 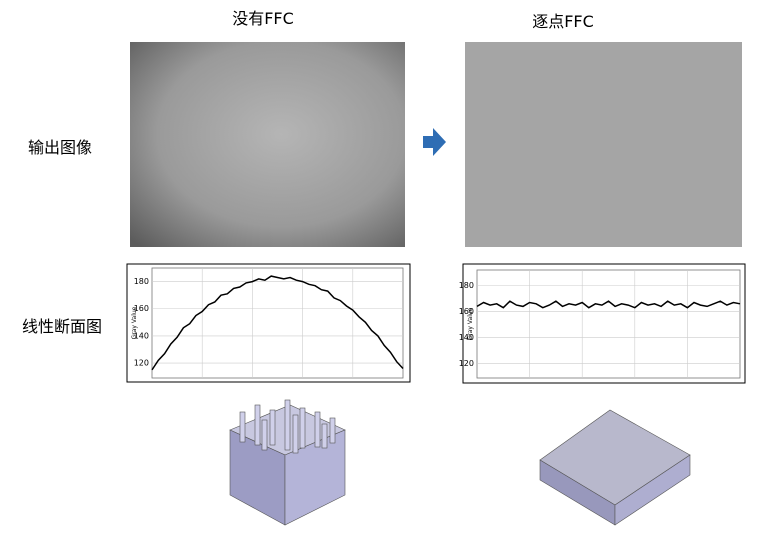 What do you see at coordinates (434, 142) in the screenshot?
I see `arrow` at bounding box center [434, 142].